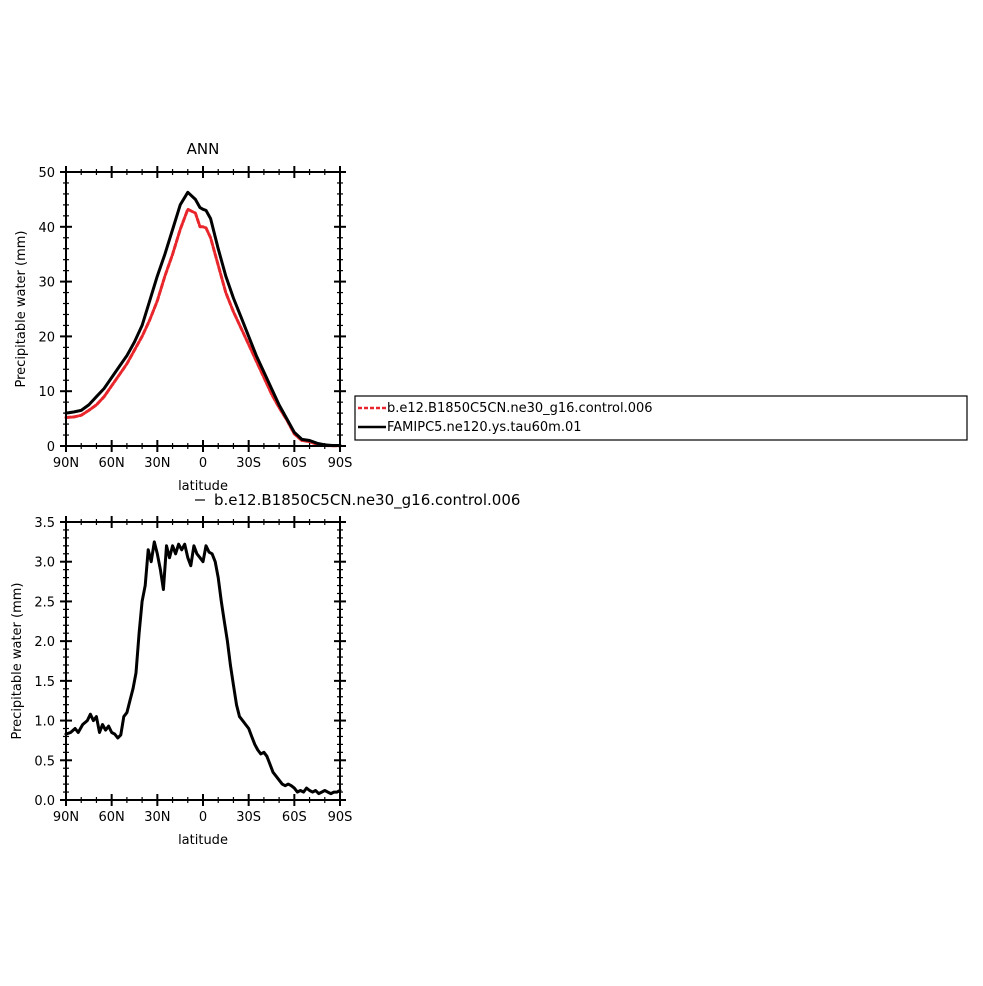 The image size is (983, 986). I want to click on y-tick-label: 2.5, so click(44, 602).